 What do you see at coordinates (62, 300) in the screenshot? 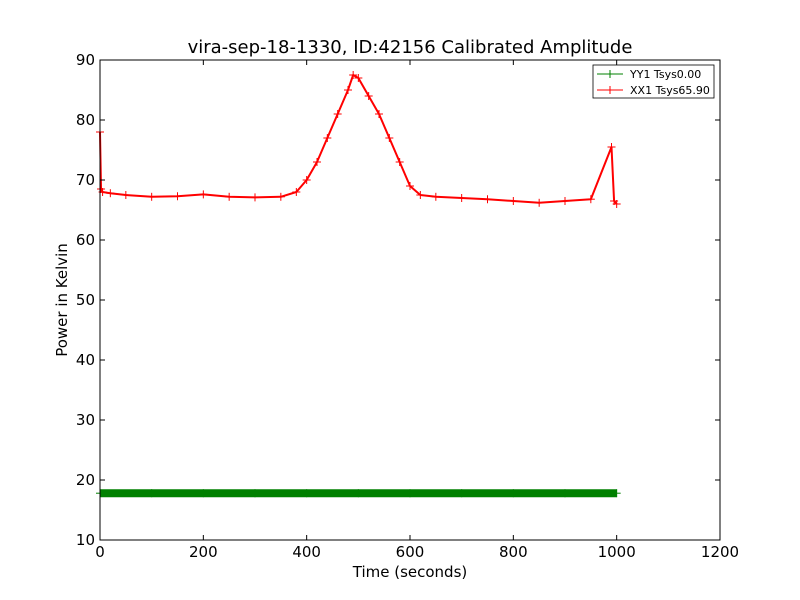
I see `y-axis-label: Power in Kelvin` at bounding box center [62, 300].